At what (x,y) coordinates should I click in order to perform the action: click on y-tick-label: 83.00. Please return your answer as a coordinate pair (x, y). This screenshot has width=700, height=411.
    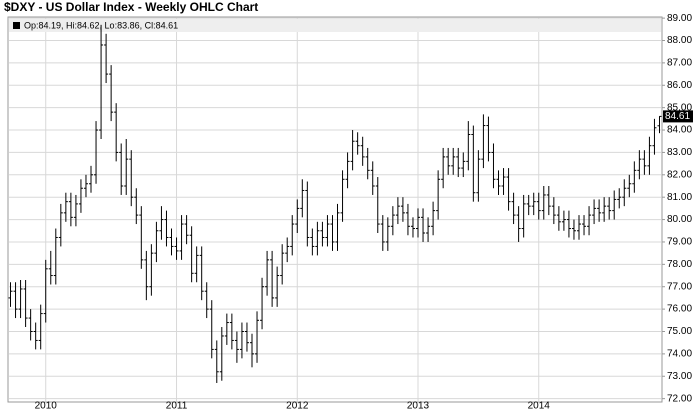
    Looking at the image, I should click on (679, 152).